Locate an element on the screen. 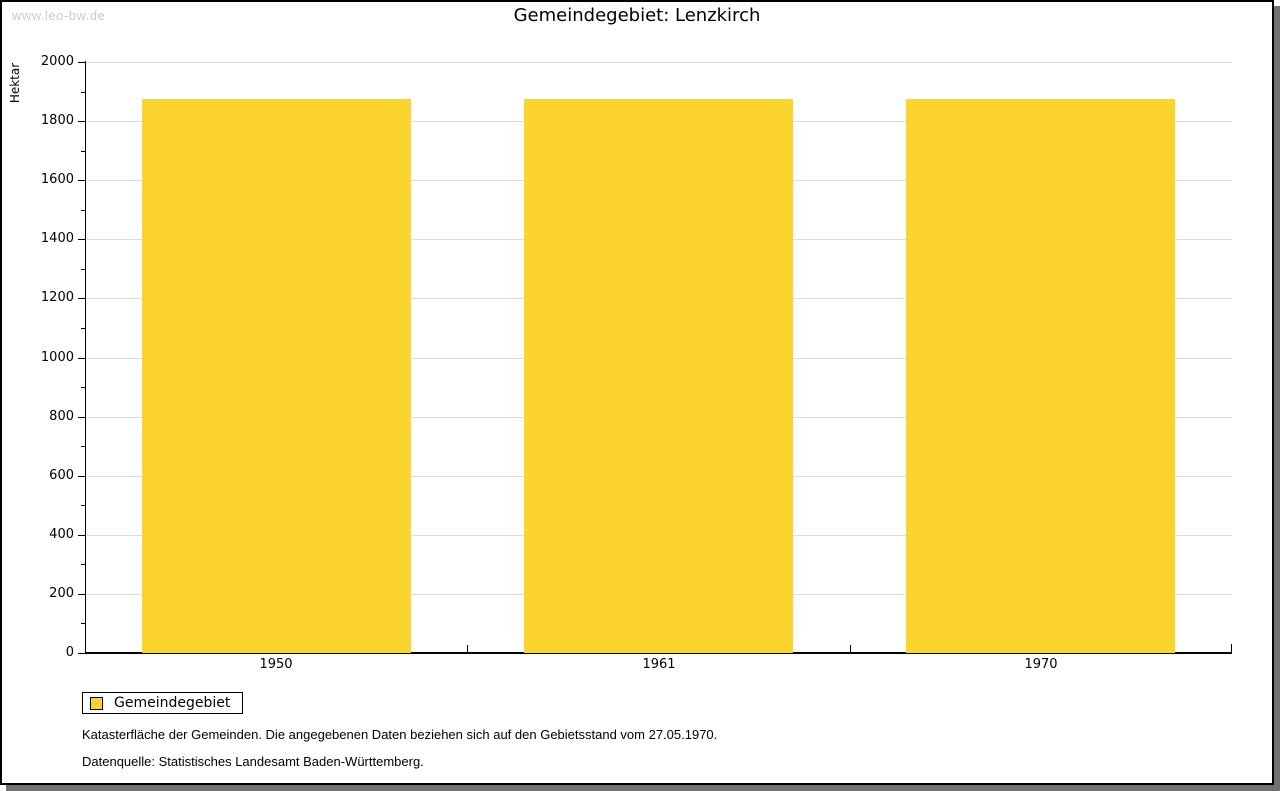 Image resolution: width=1280 pixels, height=791 pixels. legend-color-swatch-icon is located at coordinates (96, 703).